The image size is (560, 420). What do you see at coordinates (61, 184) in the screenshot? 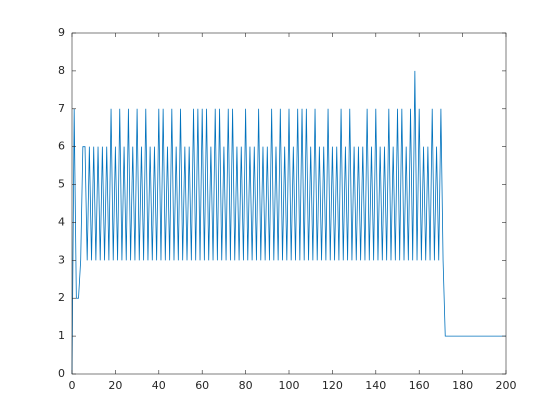
I see `y-tick-label: 5` at bounding box center [61, 184].